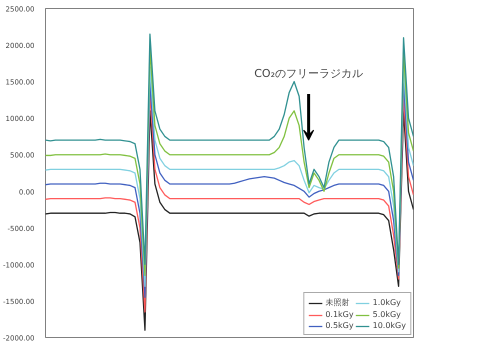  Describe the element at coordinates (386, 314) in the screenshot. I see `legend-label: 5.0kGy` at that location.